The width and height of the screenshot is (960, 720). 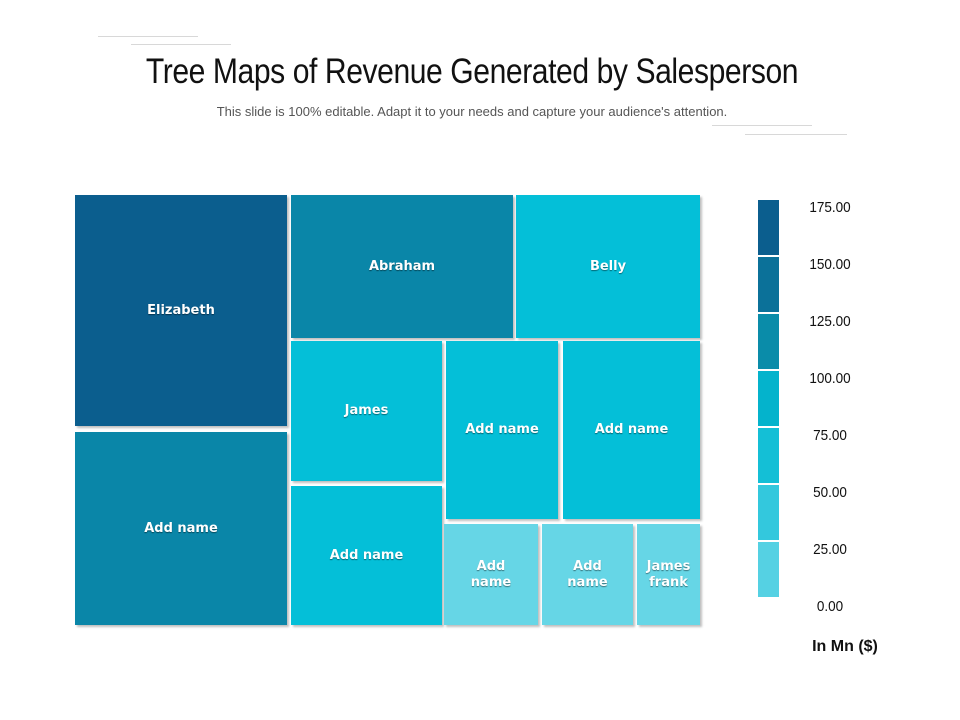 What do you see at coordinates (830, 321) in the screenshot?
I see `legend-tick-label: 125.00` at bounding box center [830, 321].